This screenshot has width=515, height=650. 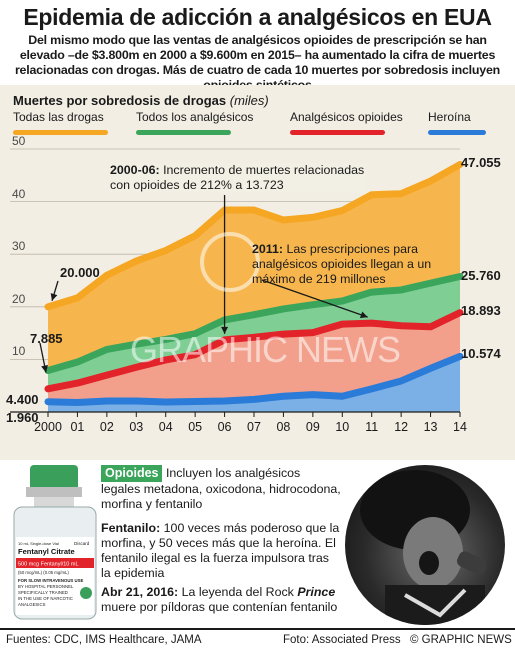 I want to click on chart-title-text: Muertes por sobredosis de drogas, so click(x=120, y=100).